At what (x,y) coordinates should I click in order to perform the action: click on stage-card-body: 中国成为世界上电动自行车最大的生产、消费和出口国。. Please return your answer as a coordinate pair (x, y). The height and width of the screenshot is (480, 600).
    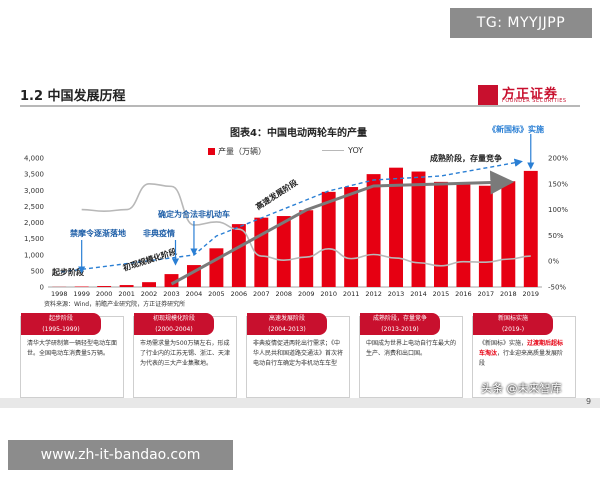
    Looking at the image, I should click on (411, 348).